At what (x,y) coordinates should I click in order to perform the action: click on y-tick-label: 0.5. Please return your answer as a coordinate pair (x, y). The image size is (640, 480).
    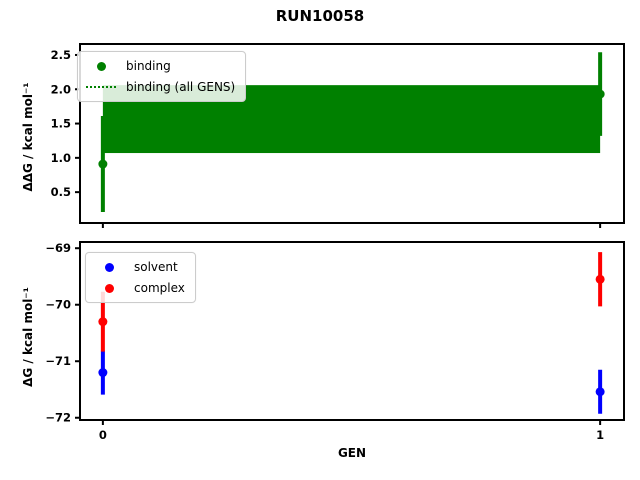
    Looking at the image, I should click on (61, 192).